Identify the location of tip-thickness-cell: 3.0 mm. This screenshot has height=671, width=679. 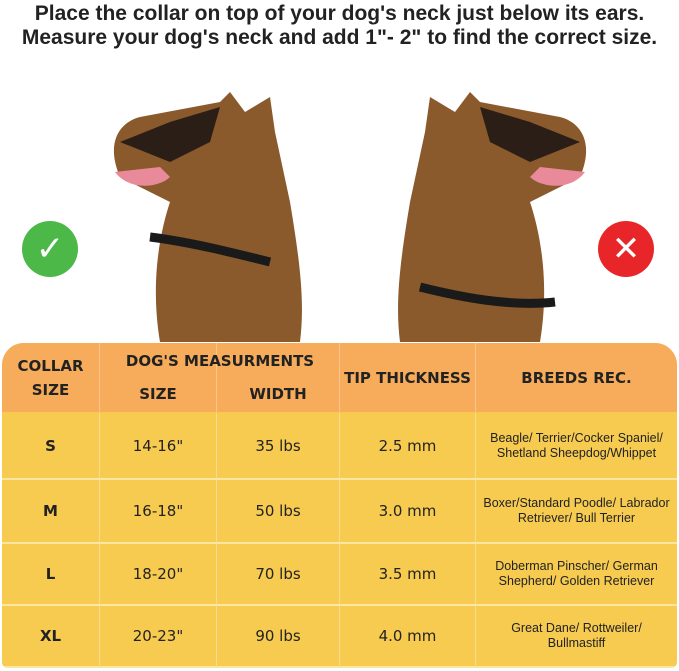
(408, 512).